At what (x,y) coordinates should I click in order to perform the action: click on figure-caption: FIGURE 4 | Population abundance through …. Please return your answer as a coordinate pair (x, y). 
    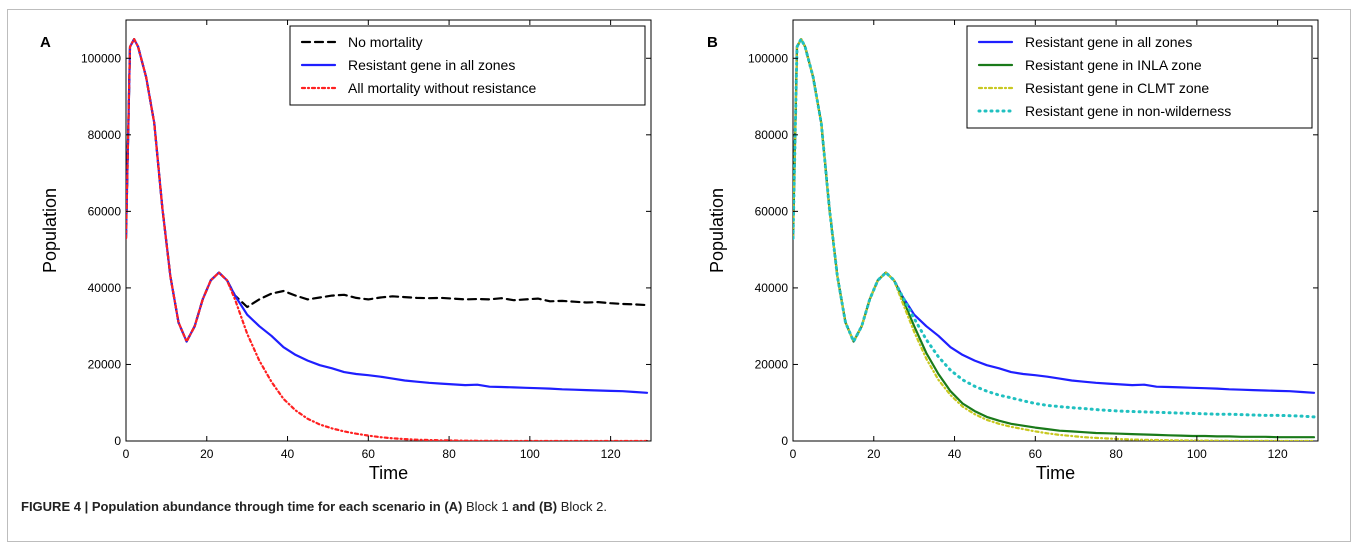
    Looking at the image, I should click on (314, 506).